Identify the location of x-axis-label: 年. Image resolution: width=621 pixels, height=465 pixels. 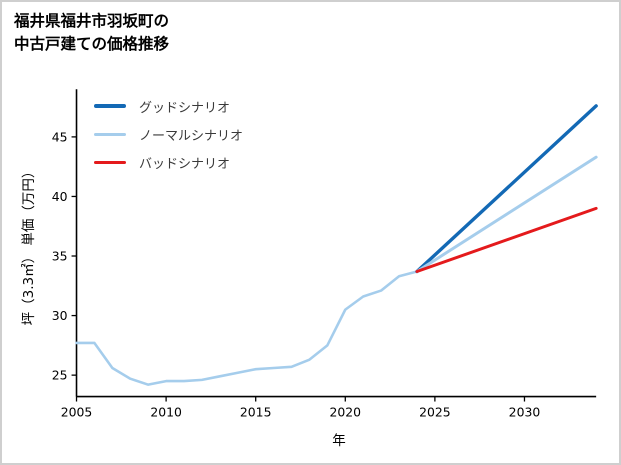
(339, 441).